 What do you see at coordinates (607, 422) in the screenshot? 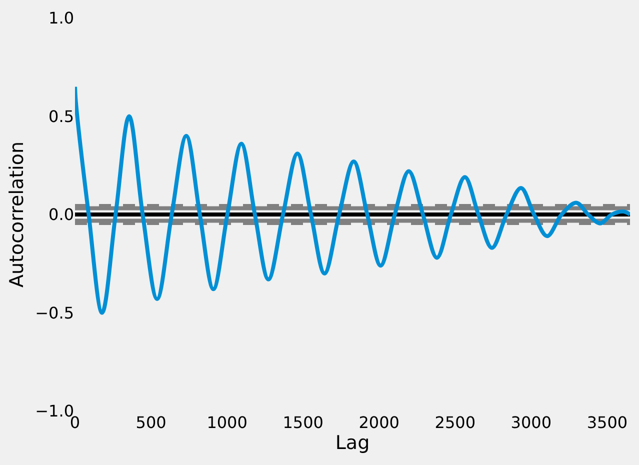
I see `x-tick-label: 3500` at bounding box center [607, 422].